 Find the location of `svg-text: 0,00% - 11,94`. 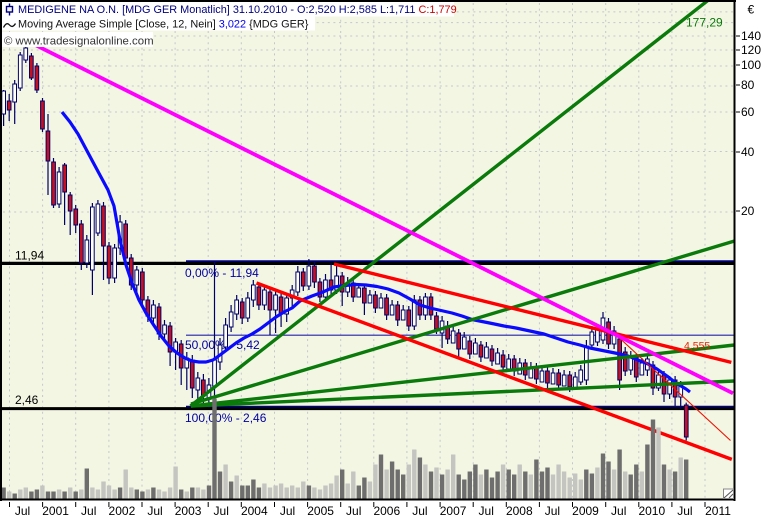

svg-text: 0,00% - 11,94 is located at coordinates (222, 273).